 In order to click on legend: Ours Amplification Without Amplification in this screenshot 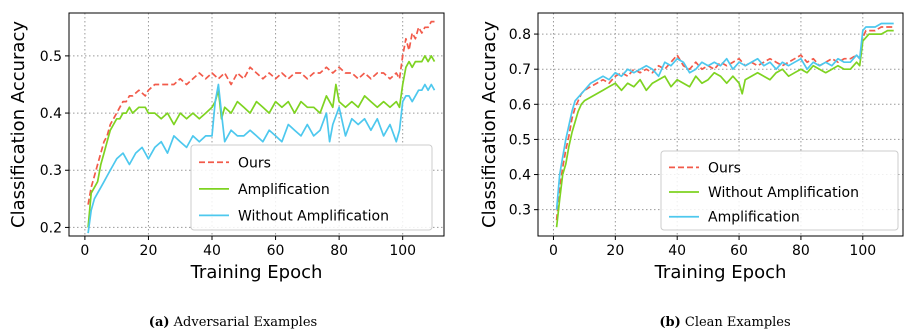, I will do `click(311, 187)`.